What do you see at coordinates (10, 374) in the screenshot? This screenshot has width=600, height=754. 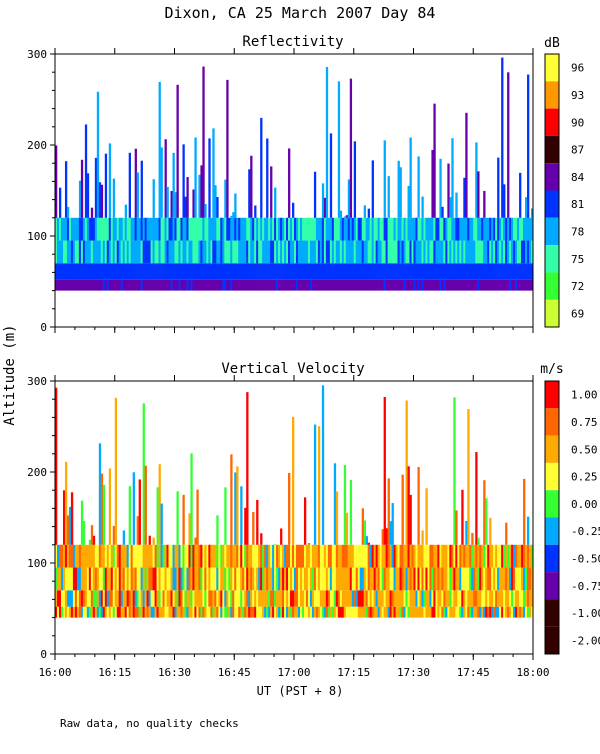 I see `y-axis-label: Altitude (m)` at bounding box center [10, 374].